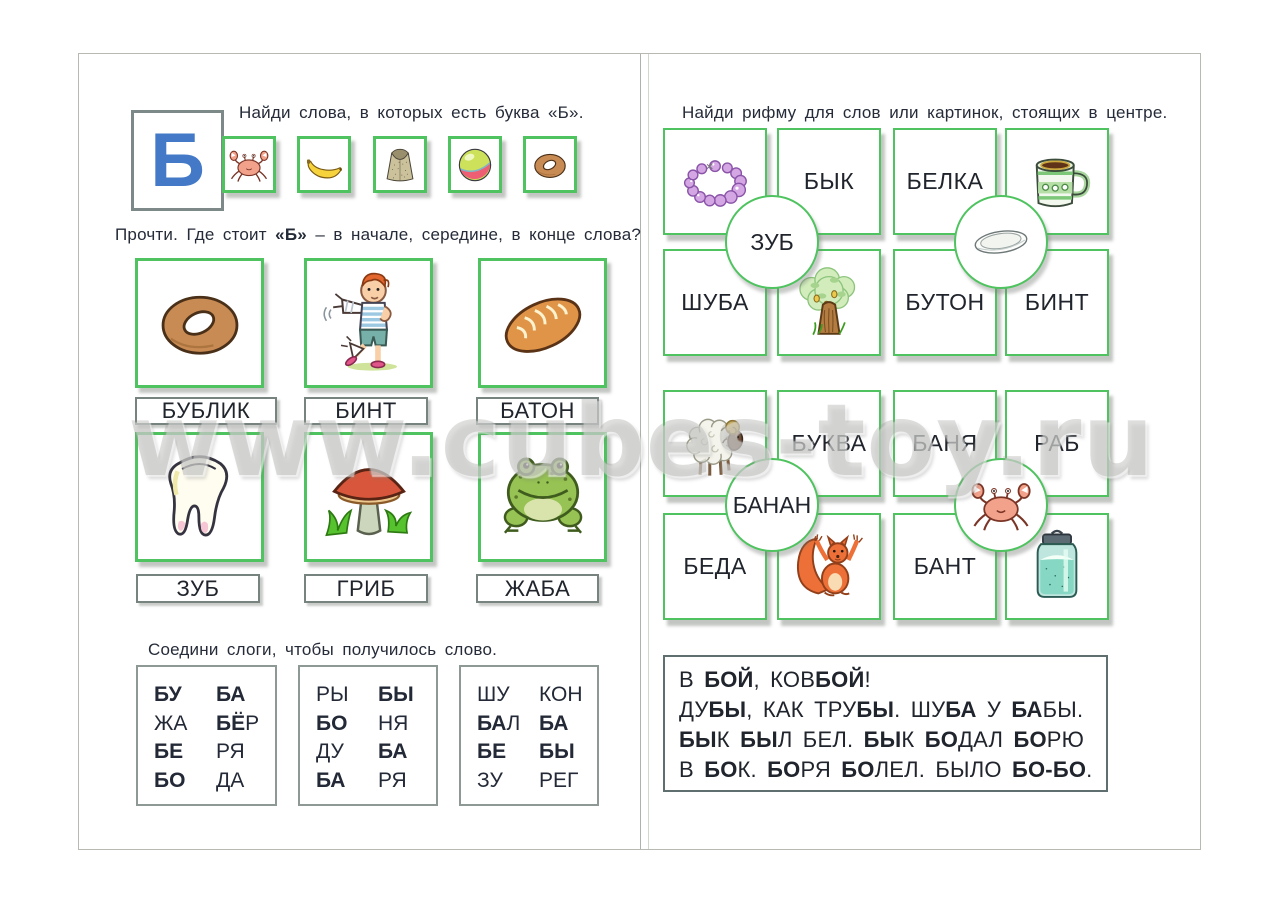 The width and height of the screenshot is (1280, 905). I want to click on text-segment: , КАК ТРУ, so click(801, 709).